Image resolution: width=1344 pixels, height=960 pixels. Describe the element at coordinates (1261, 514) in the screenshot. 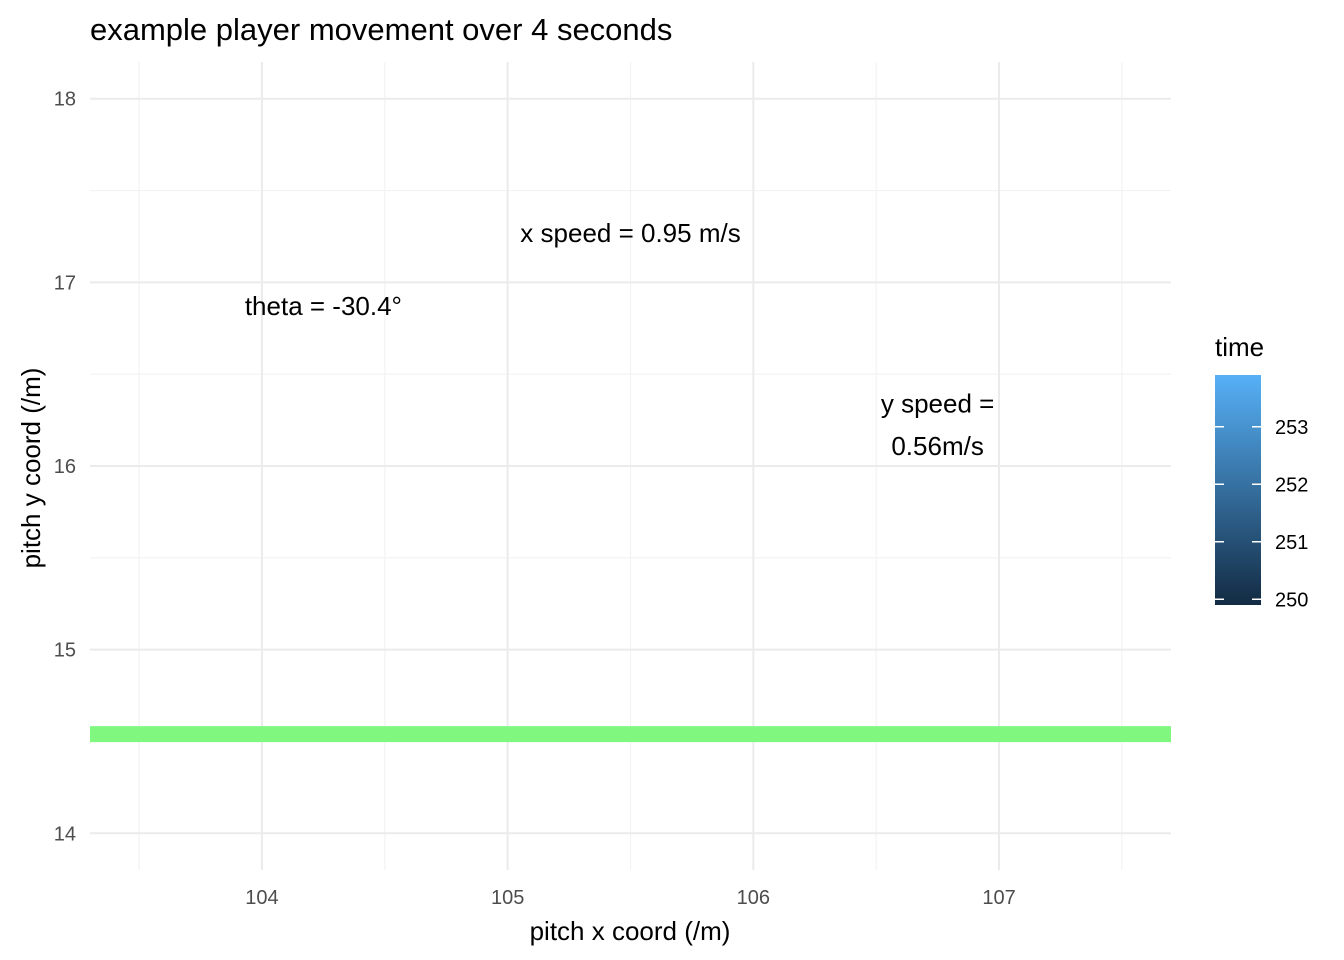

I see `legend-ticks: 250 251 252 253` at that location.